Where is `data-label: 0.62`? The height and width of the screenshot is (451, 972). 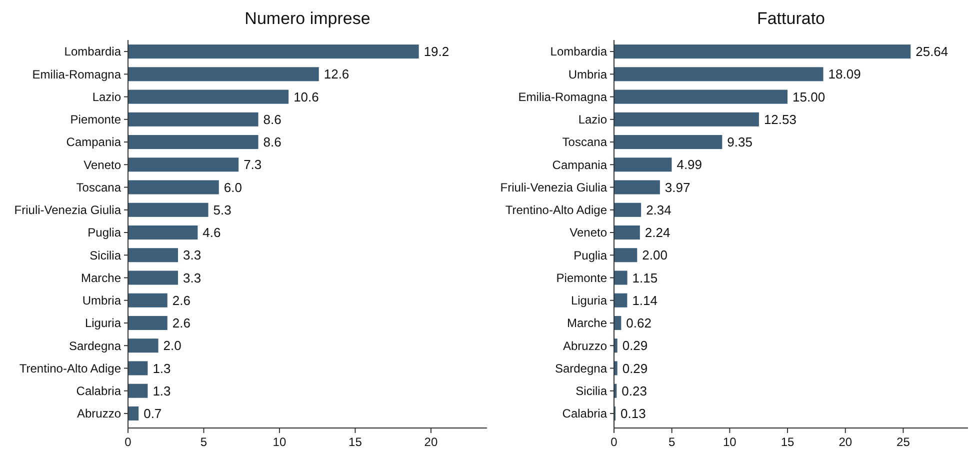
data-label: 0.62 is located at coordinates (639, 323).